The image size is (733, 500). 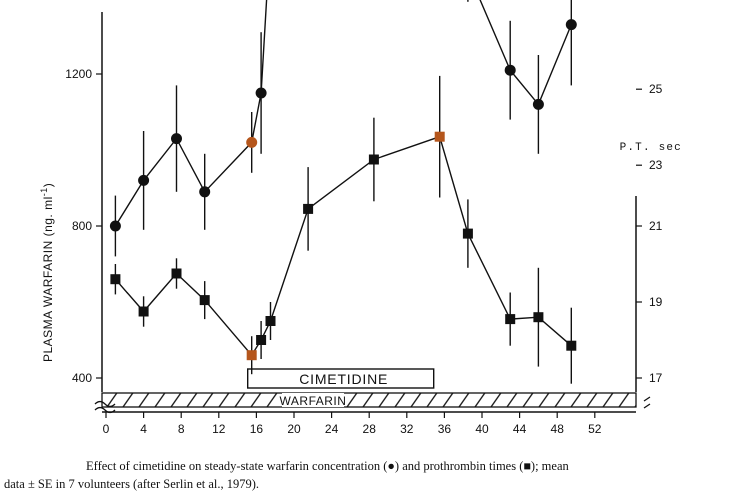 What do you see at coordinates (482, 429) in the screenshot?
I see `x-tick-label: 40` at bounding box center [482, 429].